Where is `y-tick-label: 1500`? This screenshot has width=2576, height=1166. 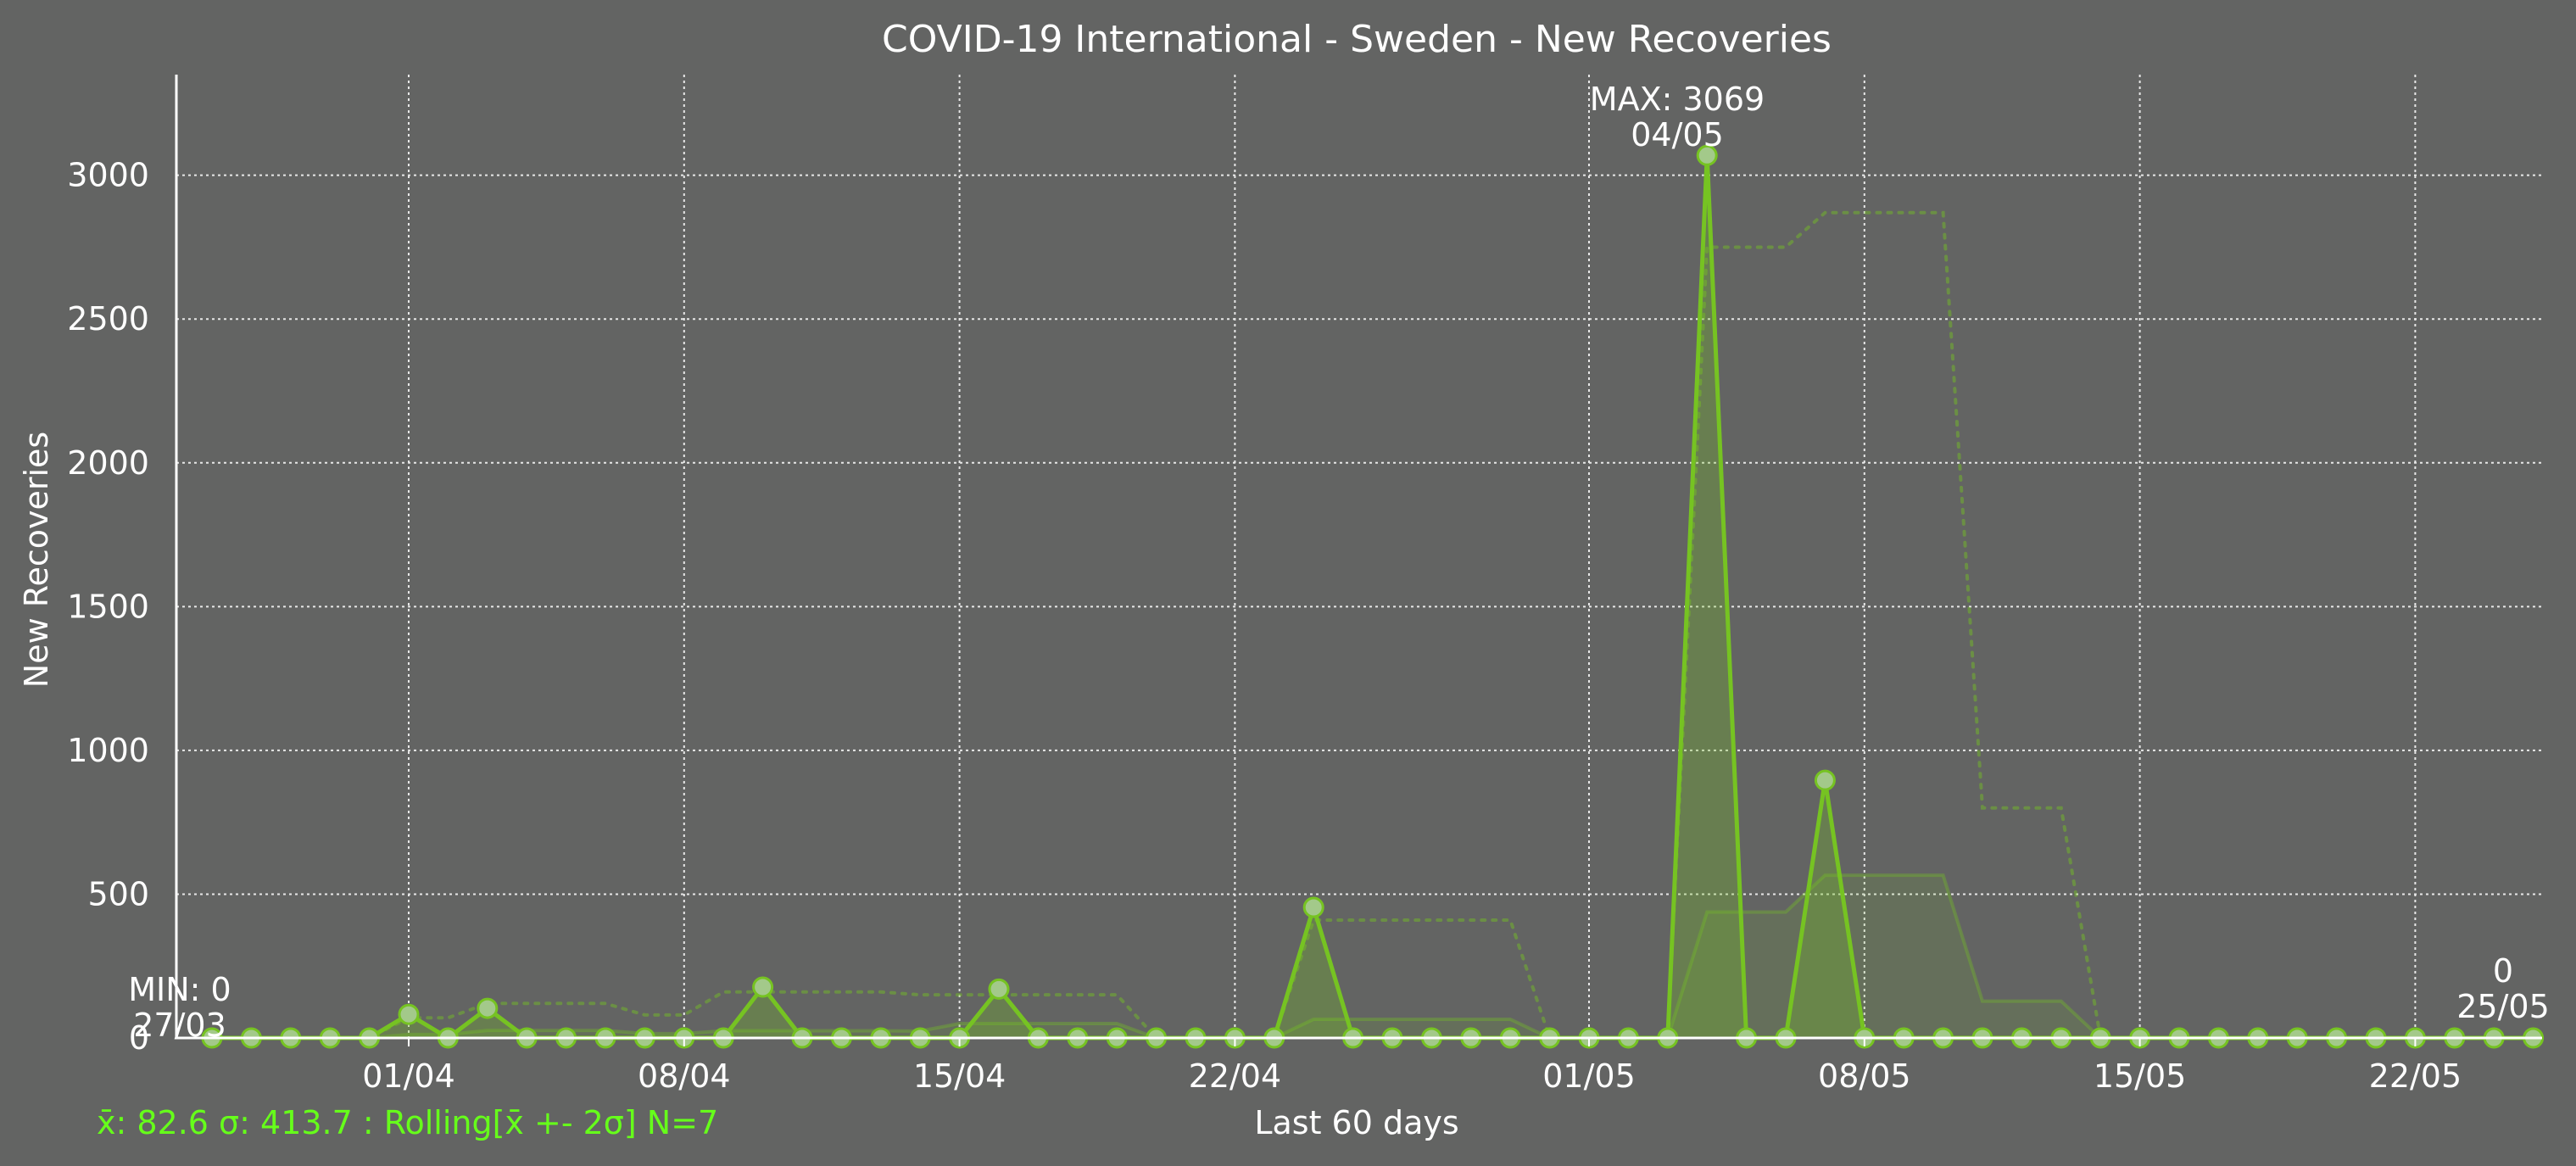
y-tick-label: 1500 is located at coordinates (108, 606).